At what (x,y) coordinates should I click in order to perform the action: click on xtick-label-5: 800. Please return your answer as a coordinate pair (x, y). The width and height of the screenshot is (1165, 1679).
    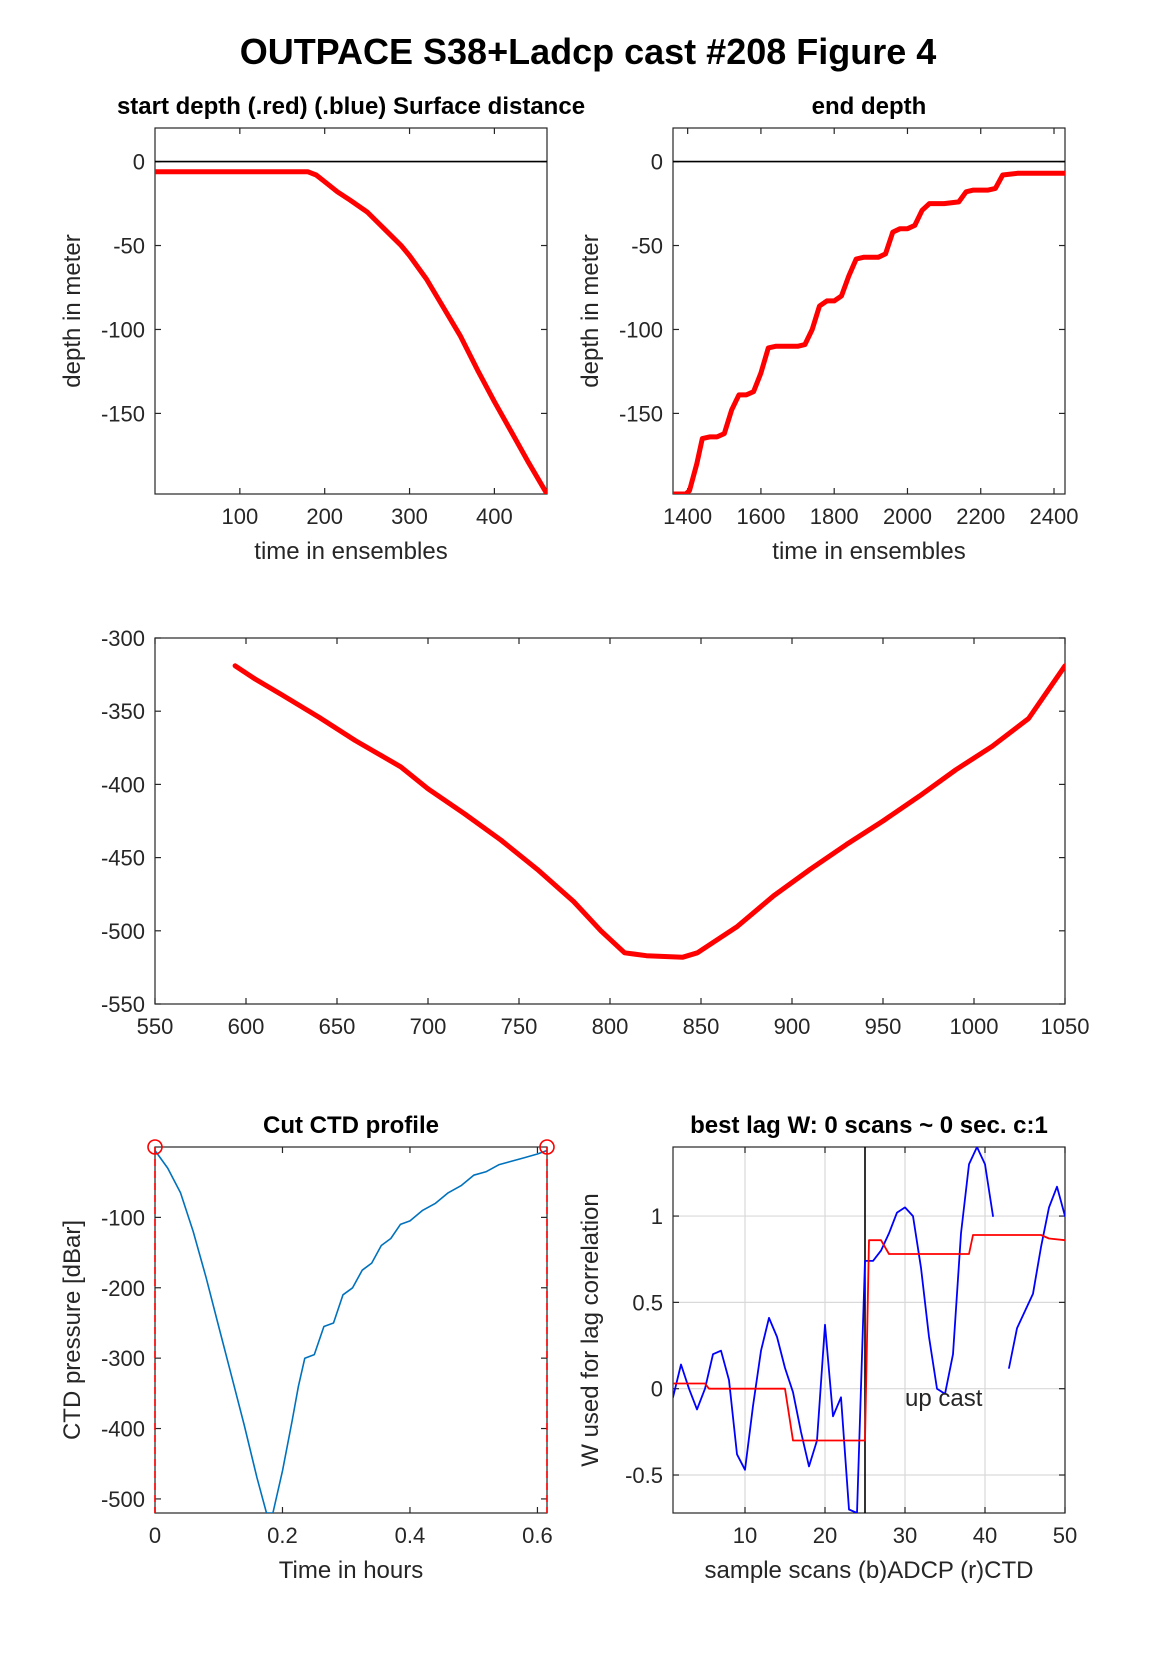
    Looking at the image, I should click on (610, 1026).